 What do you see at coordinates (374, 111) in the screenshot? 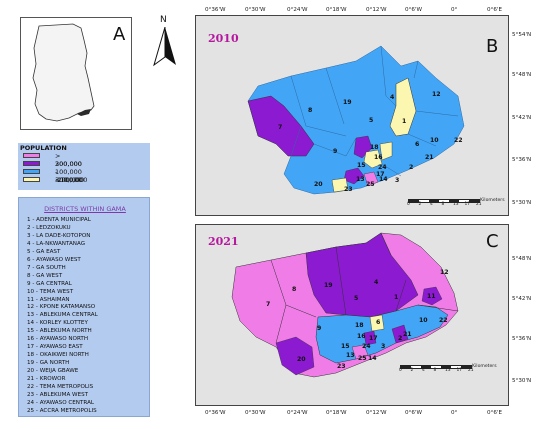
I see `district-boundaries-2010` at bounding box center [374, 111].